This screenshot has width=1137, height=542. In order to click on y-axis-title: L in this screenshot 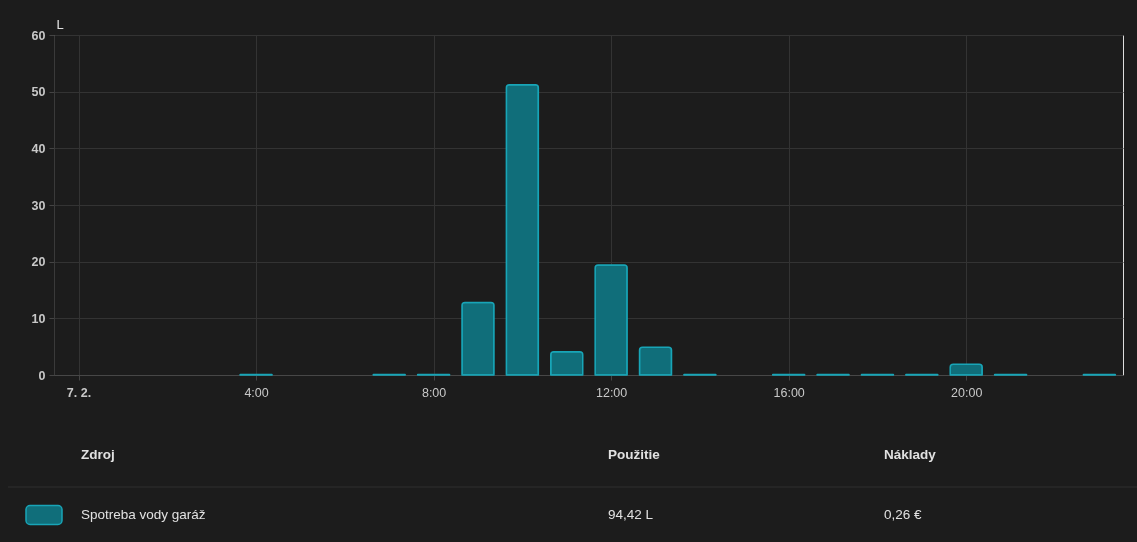, I will do `click(60, 24)`.